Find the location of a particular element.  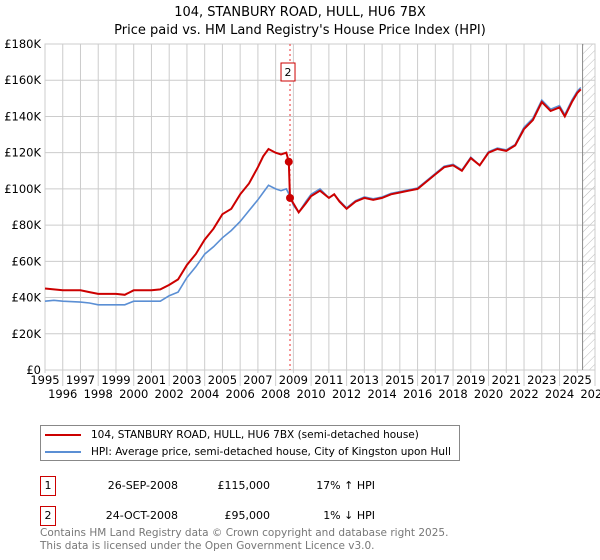

x-tick-label: 2004 is located at coordinates (204, 394).